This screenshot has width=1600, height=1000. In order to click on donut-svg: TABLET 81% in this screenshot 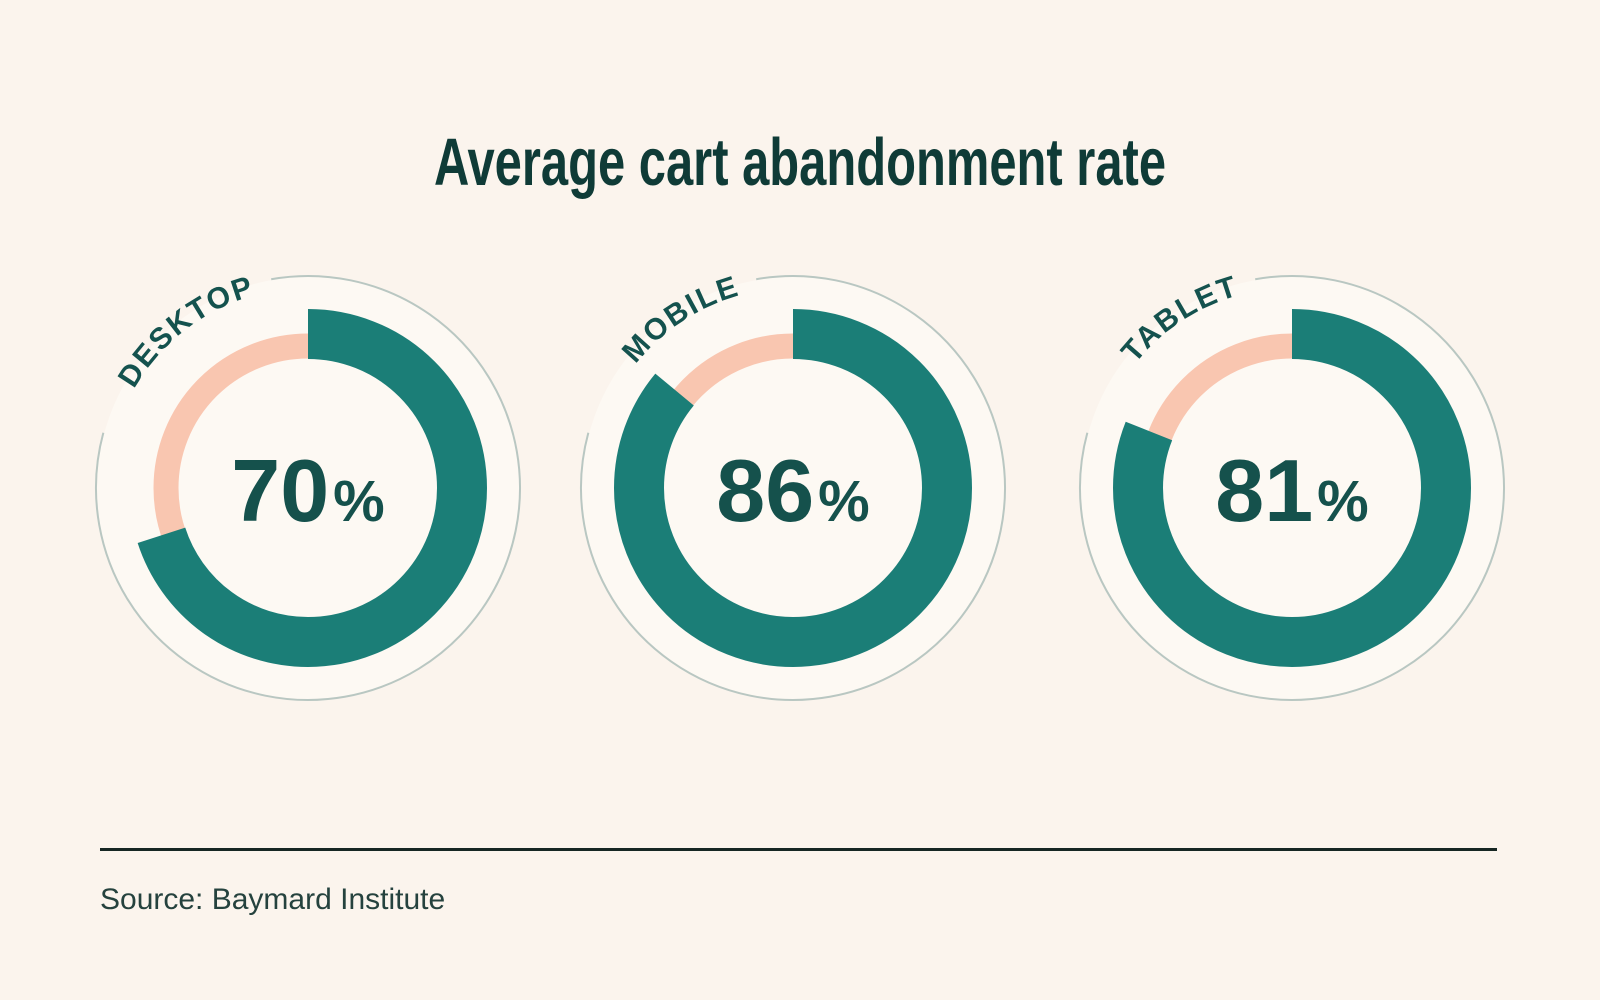, I will do `click(1292, 485)`.